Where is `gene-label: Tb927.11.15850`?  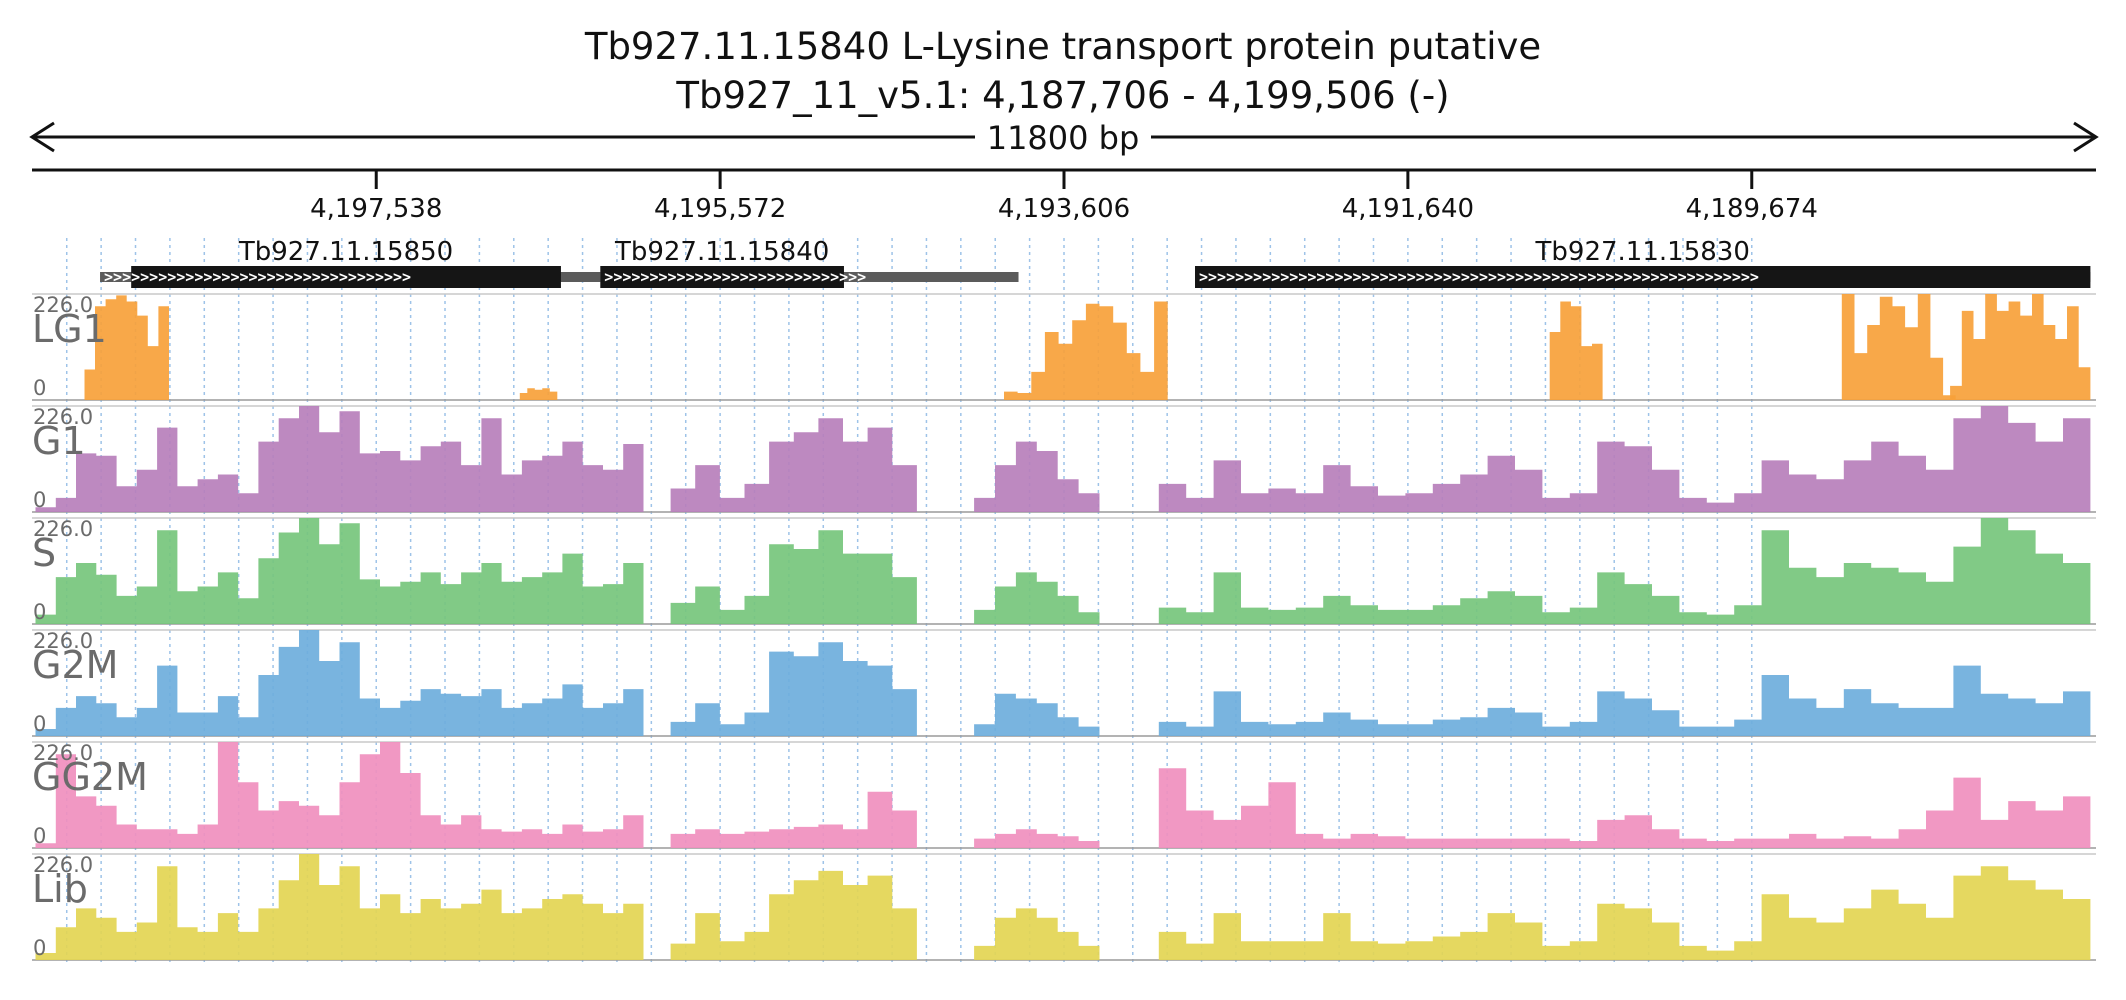
gene-label: Tb927.11.15850 is located at coordinates (345, 252).